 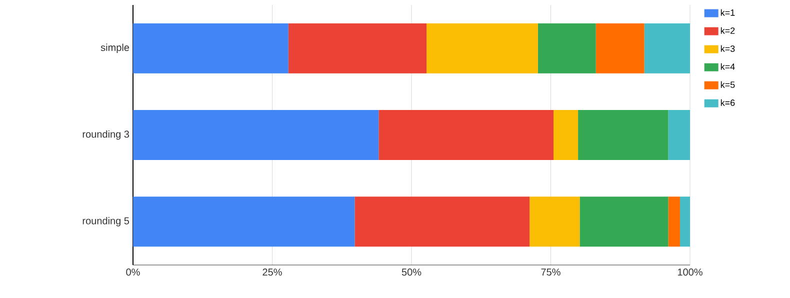 What do you see at coordinates (727, 12) in the screenshot?
I see `legend-label: k=1` at bounding box center [727, 12].